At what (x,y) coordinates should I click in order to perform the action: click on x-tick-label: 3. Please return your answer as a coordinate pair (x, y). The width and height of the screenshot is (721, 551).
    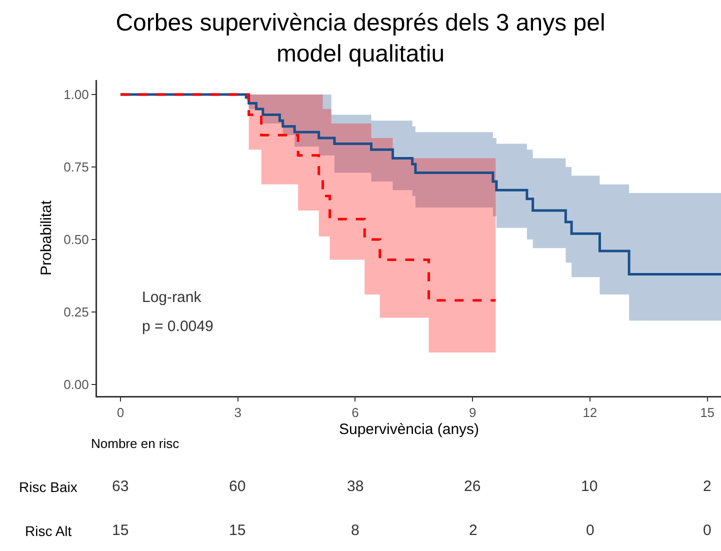
    Looking at the image, I should click on (238, 412).